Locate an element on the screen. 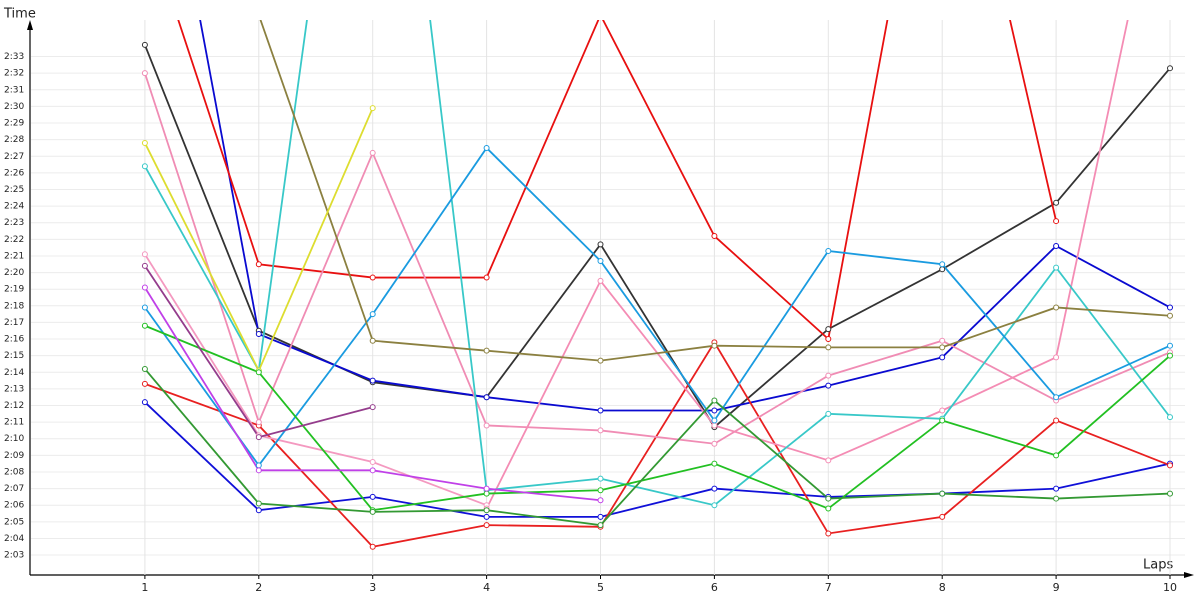  y-tick-label: 2:19 is located at coordinates (14, 290).